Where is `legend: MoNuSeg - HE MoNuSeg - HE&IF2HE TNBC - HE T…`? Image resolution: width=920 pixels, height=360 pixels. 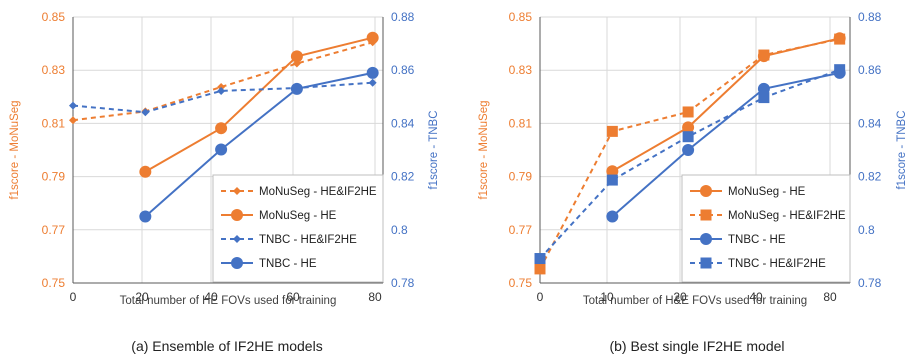
legend: MoNuSeg - HE MoNuSeg - HE&IF2HE TNBC - HE T… is located at coordinates (766, 228).